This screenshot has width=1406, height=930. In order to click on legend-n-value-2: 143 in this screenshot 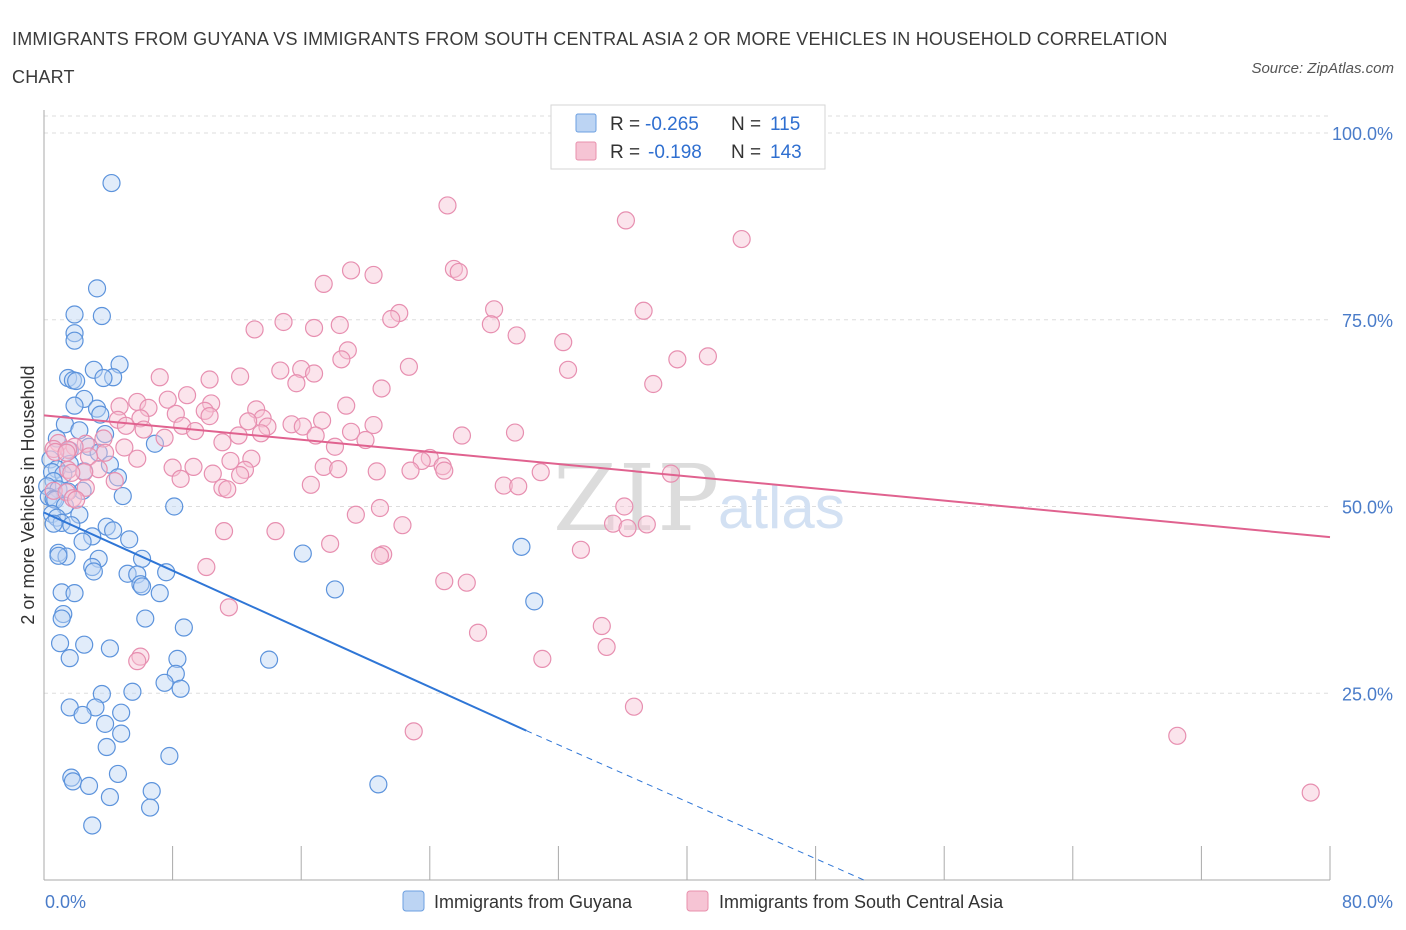, I will do `click(786, 152)`.